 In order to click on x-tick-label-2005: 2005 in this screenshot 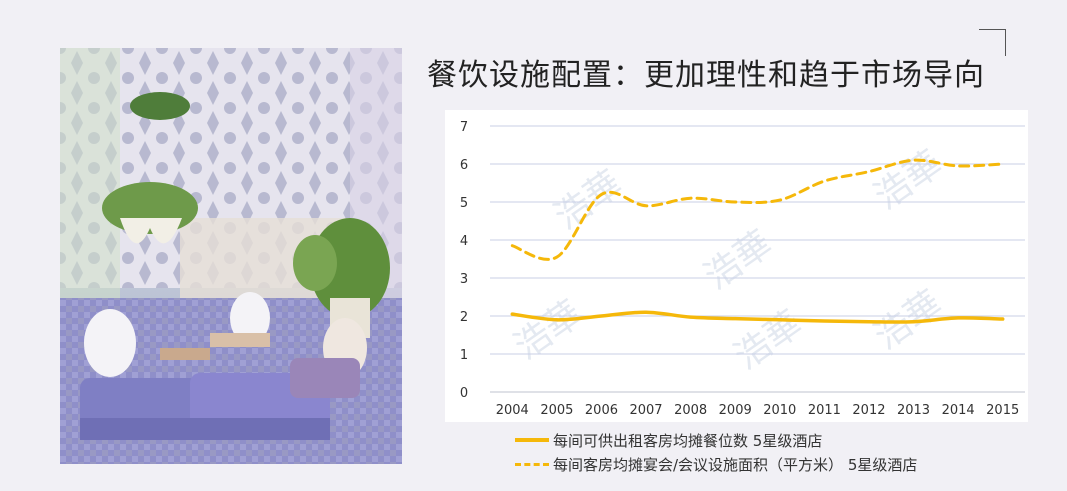, I will do `click(556, 410)`.